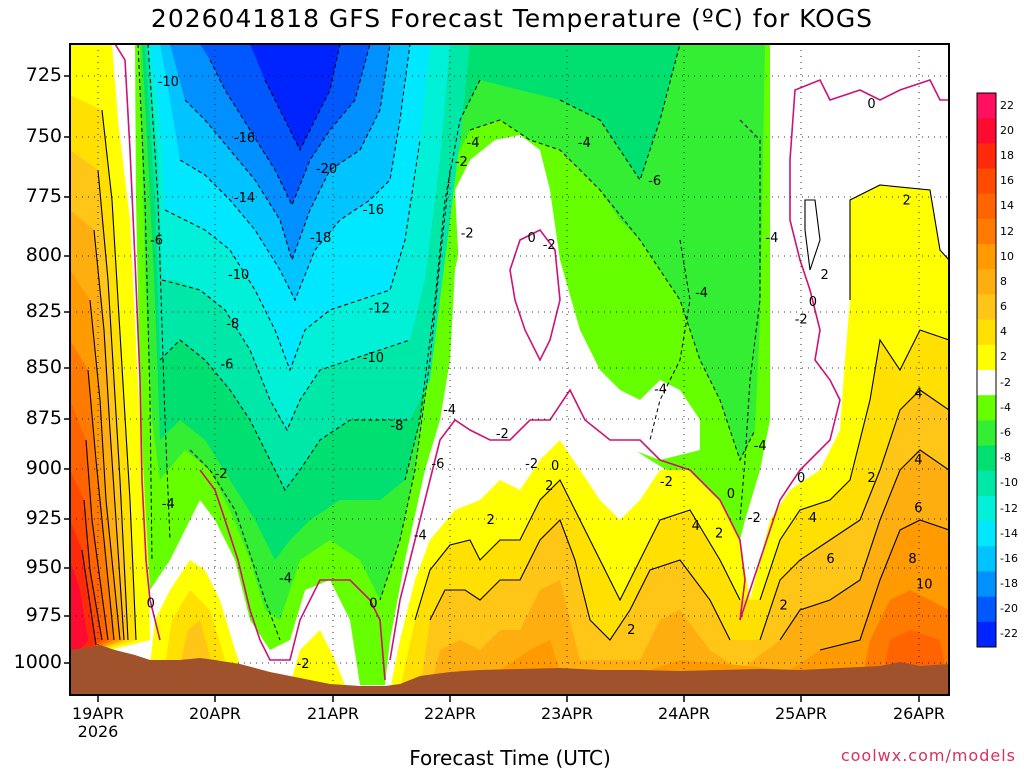 This screenshot has width=1024, height=770. I want to click on x-tick-25apr: 25APR, so click(801, 713).